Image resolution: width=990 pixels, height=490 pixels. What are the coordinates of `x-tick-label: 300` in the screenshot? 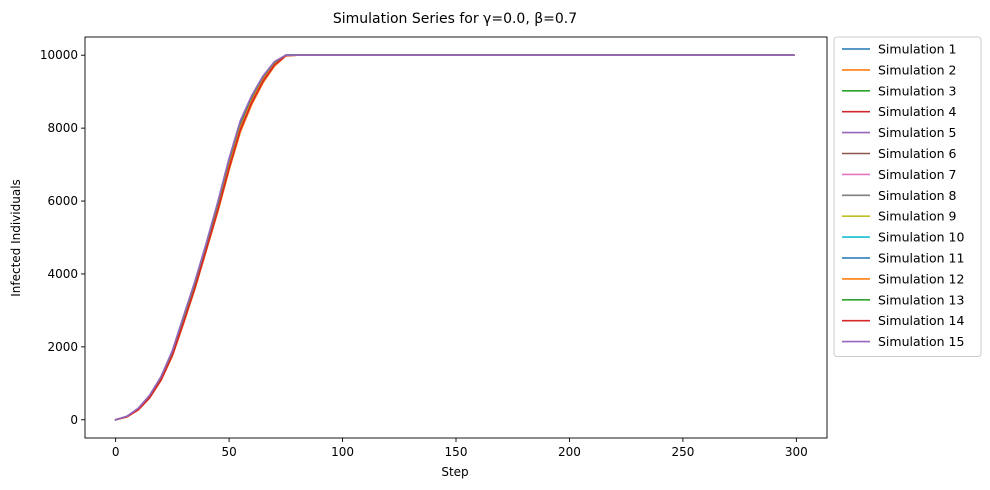 It's located at (796, 452).